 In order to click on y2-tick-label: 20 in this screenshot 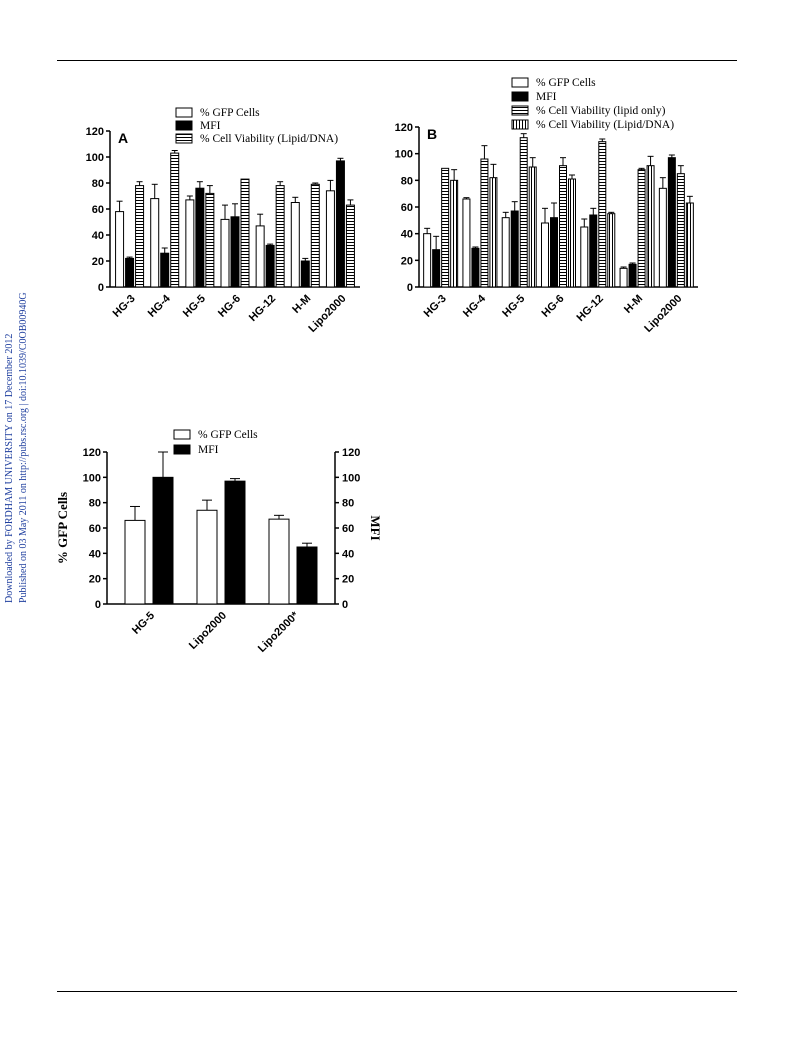, I will do `click(348, 580)`.